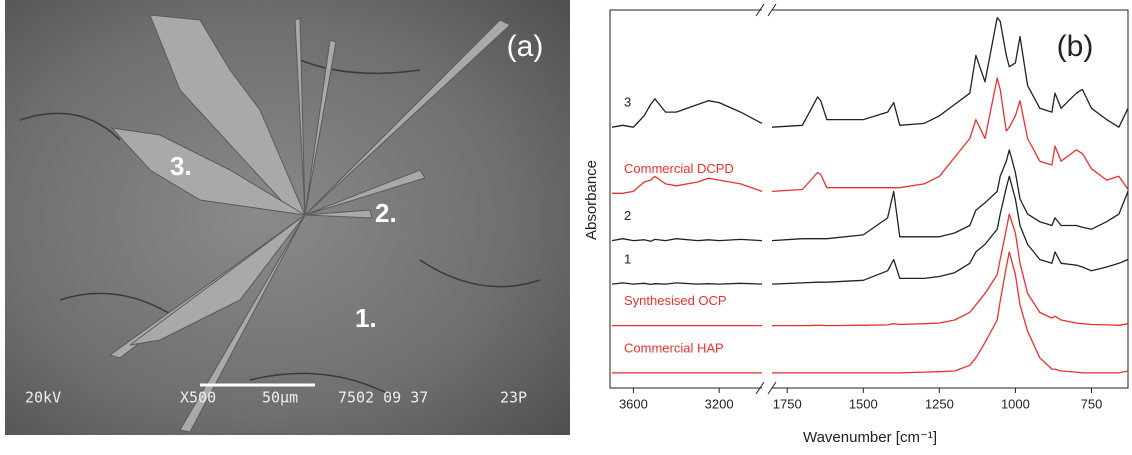  Describe the element at coordinates (43, 398) in the screenshot. I see `info-text: 20kV` at that location.